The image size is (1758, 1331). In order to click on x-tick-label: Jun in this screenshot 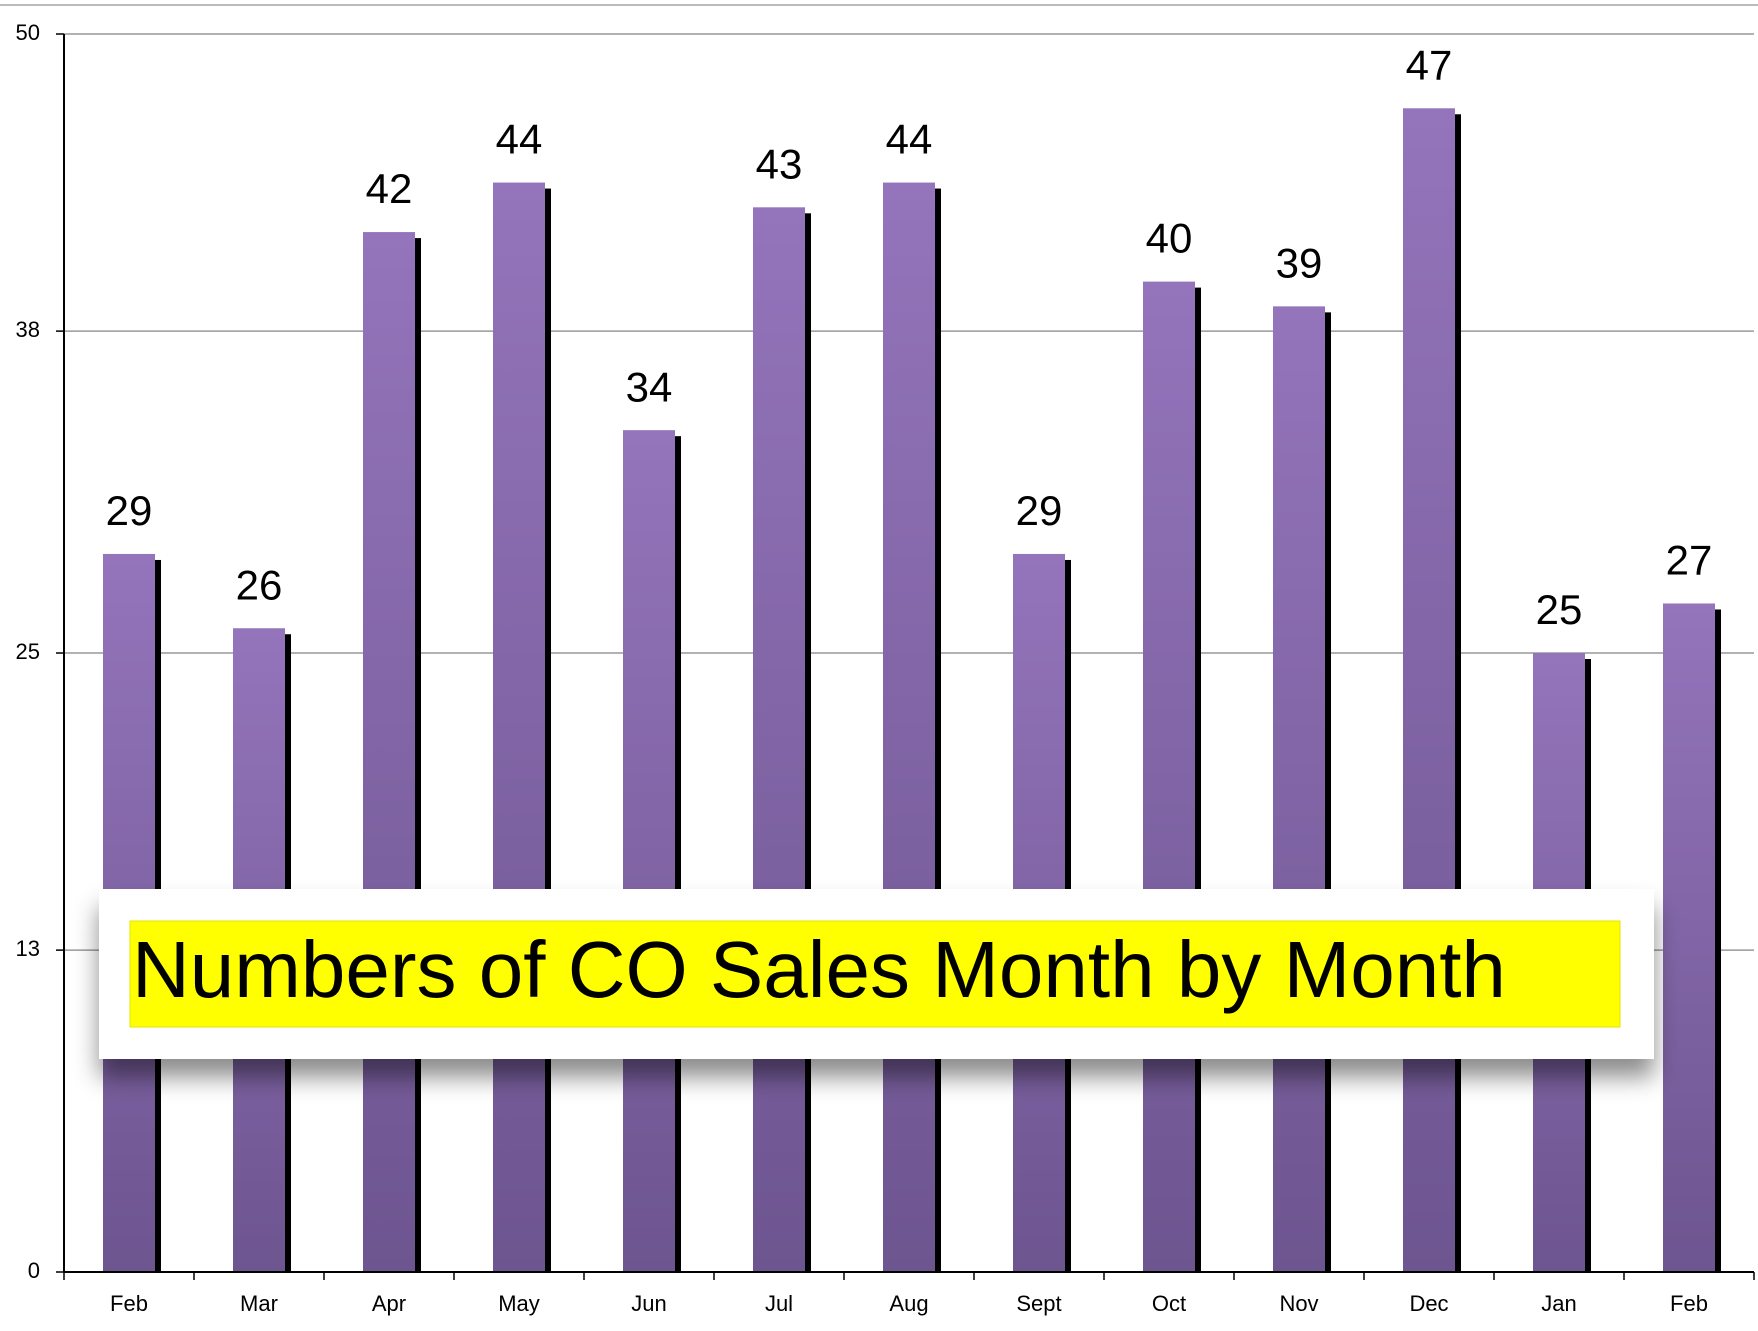, I will do `click(648, 1303)`.